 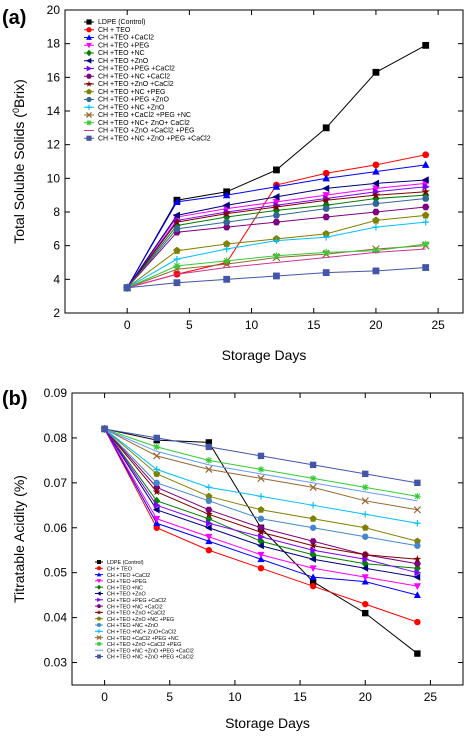 I want to click on legend-entry: CH +TEO +ZnO, so click(x=126, y=595).